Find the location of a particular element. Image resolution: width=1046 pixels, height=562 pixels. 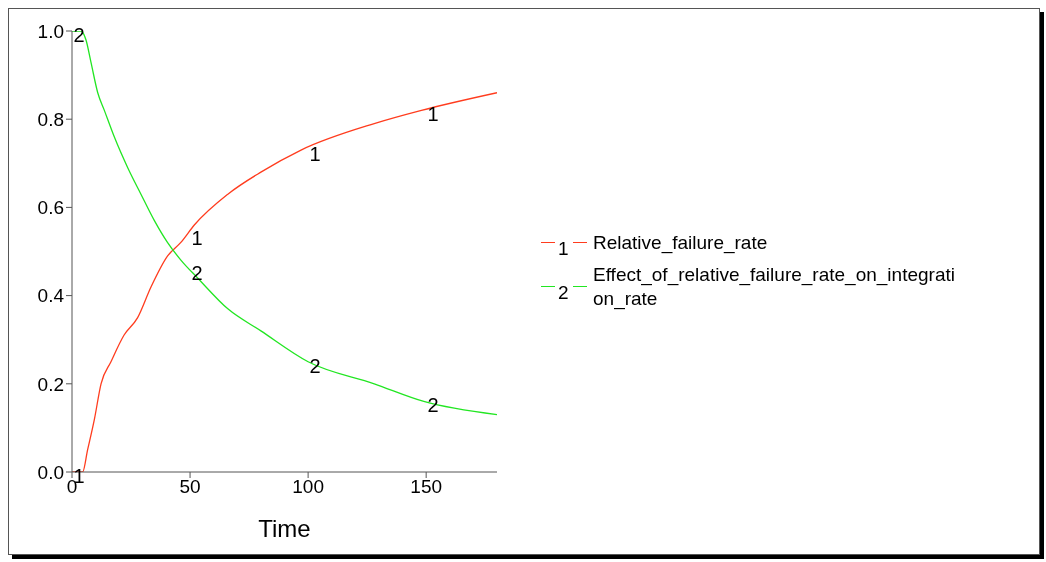

legend-label: Effect_of_relative_failure_rate_on_integration_rate is located at coordinates (774, 287).